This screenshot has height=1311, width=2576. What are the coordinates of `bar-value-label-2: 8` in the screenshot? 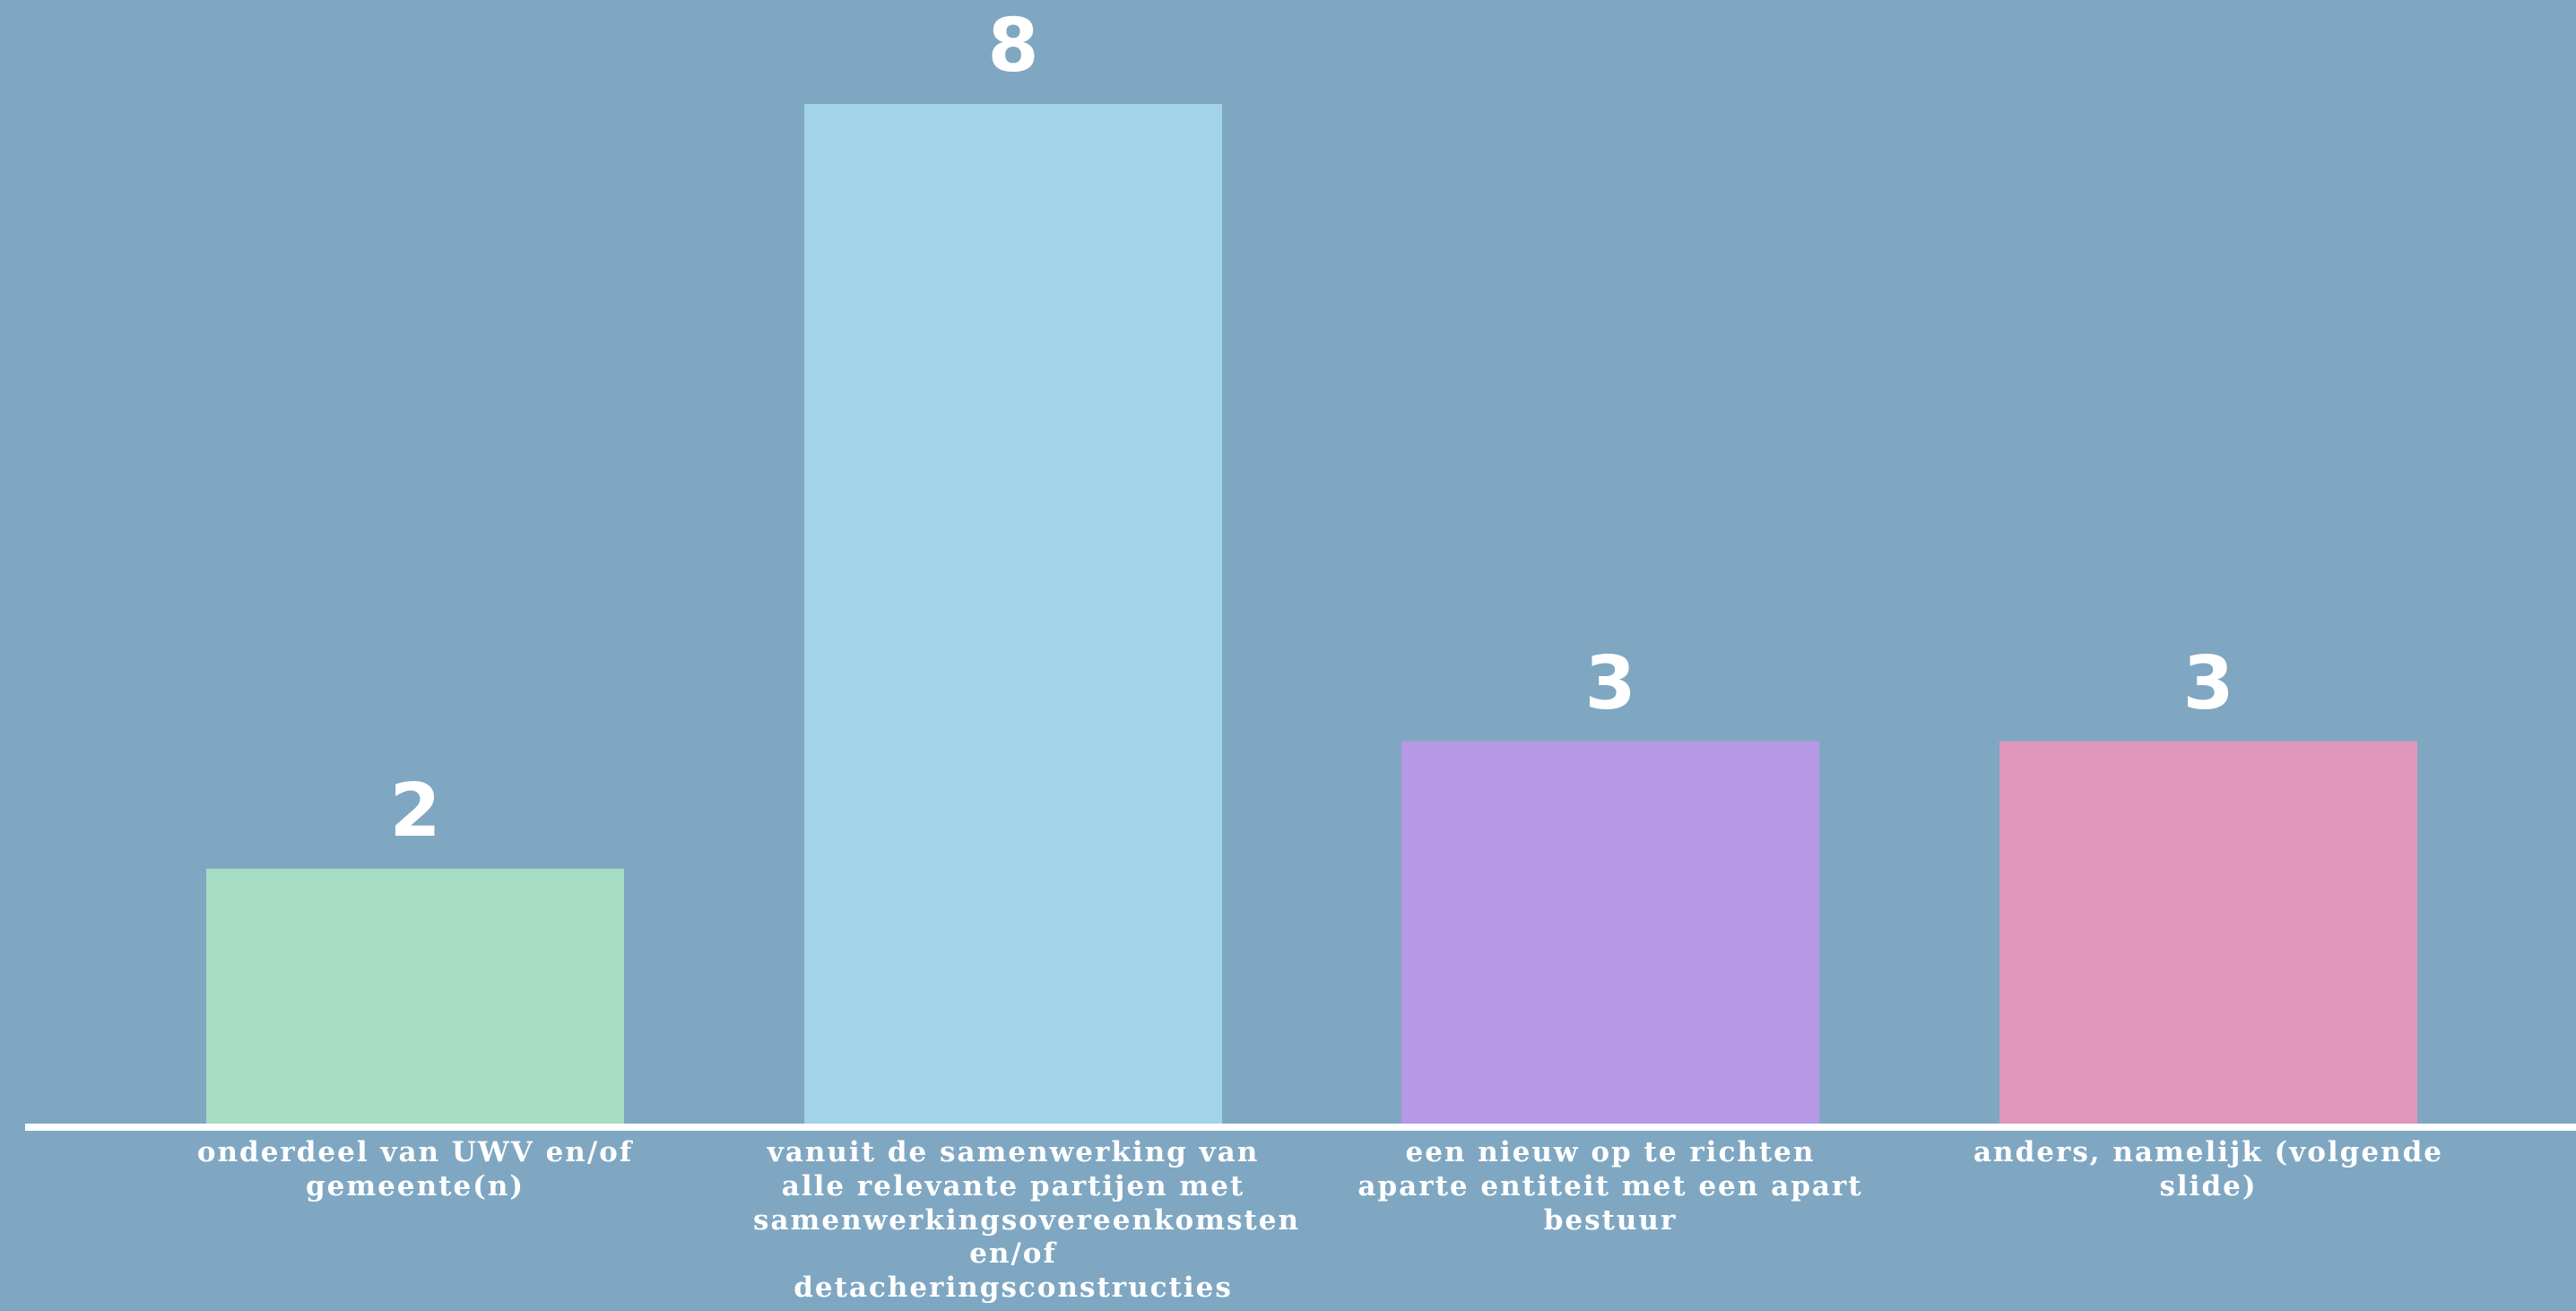 It's located at (1013, 46).